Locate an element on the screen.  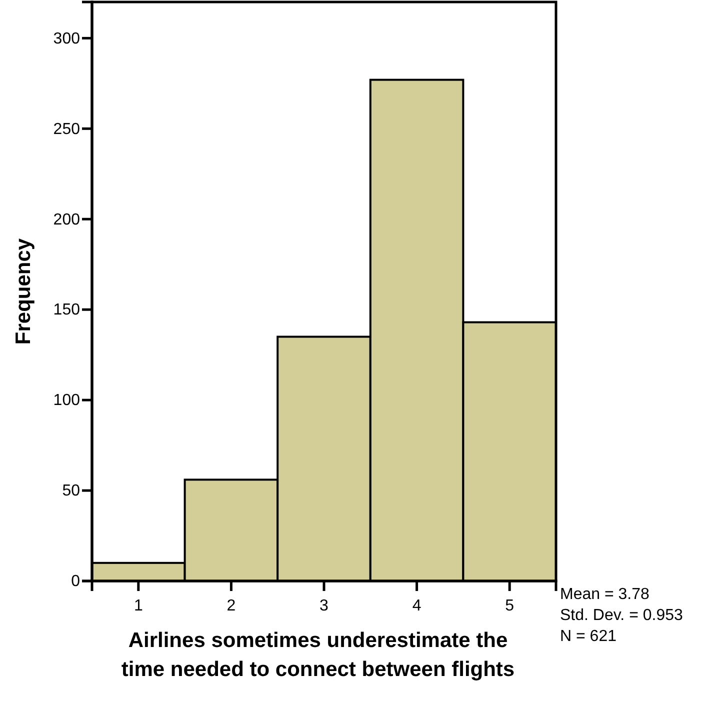
x-tick-label: 3 is located at coordinates (324, 605).